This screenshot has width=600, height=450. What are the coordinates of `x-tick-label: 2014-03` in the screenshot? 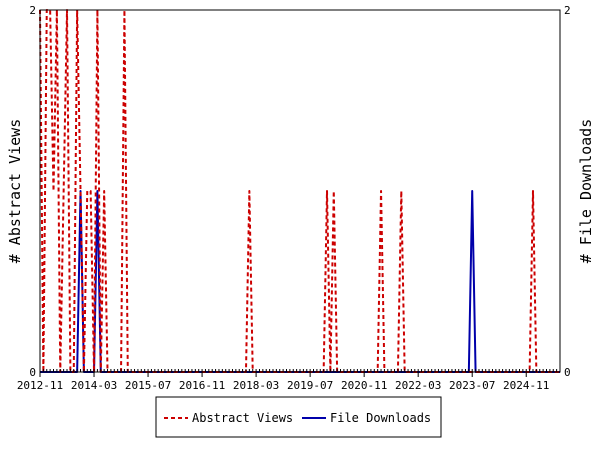 It's located at (94, 385).